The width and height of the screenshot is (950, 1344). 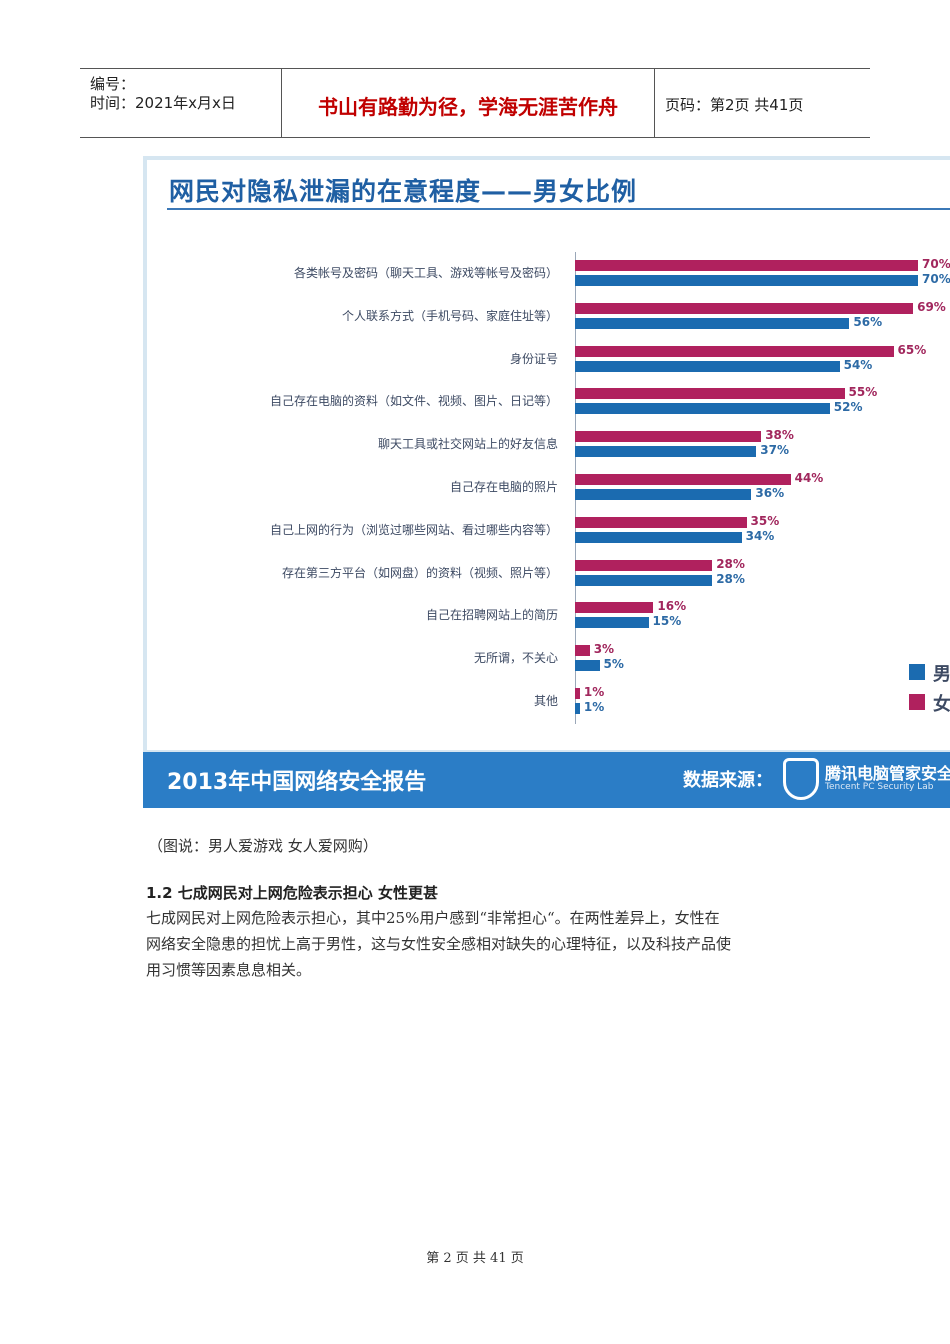 I want to click on section-heading: 1.2 七成网民对上网危险表示担心 女性更甚, so click(x=292, y=893).